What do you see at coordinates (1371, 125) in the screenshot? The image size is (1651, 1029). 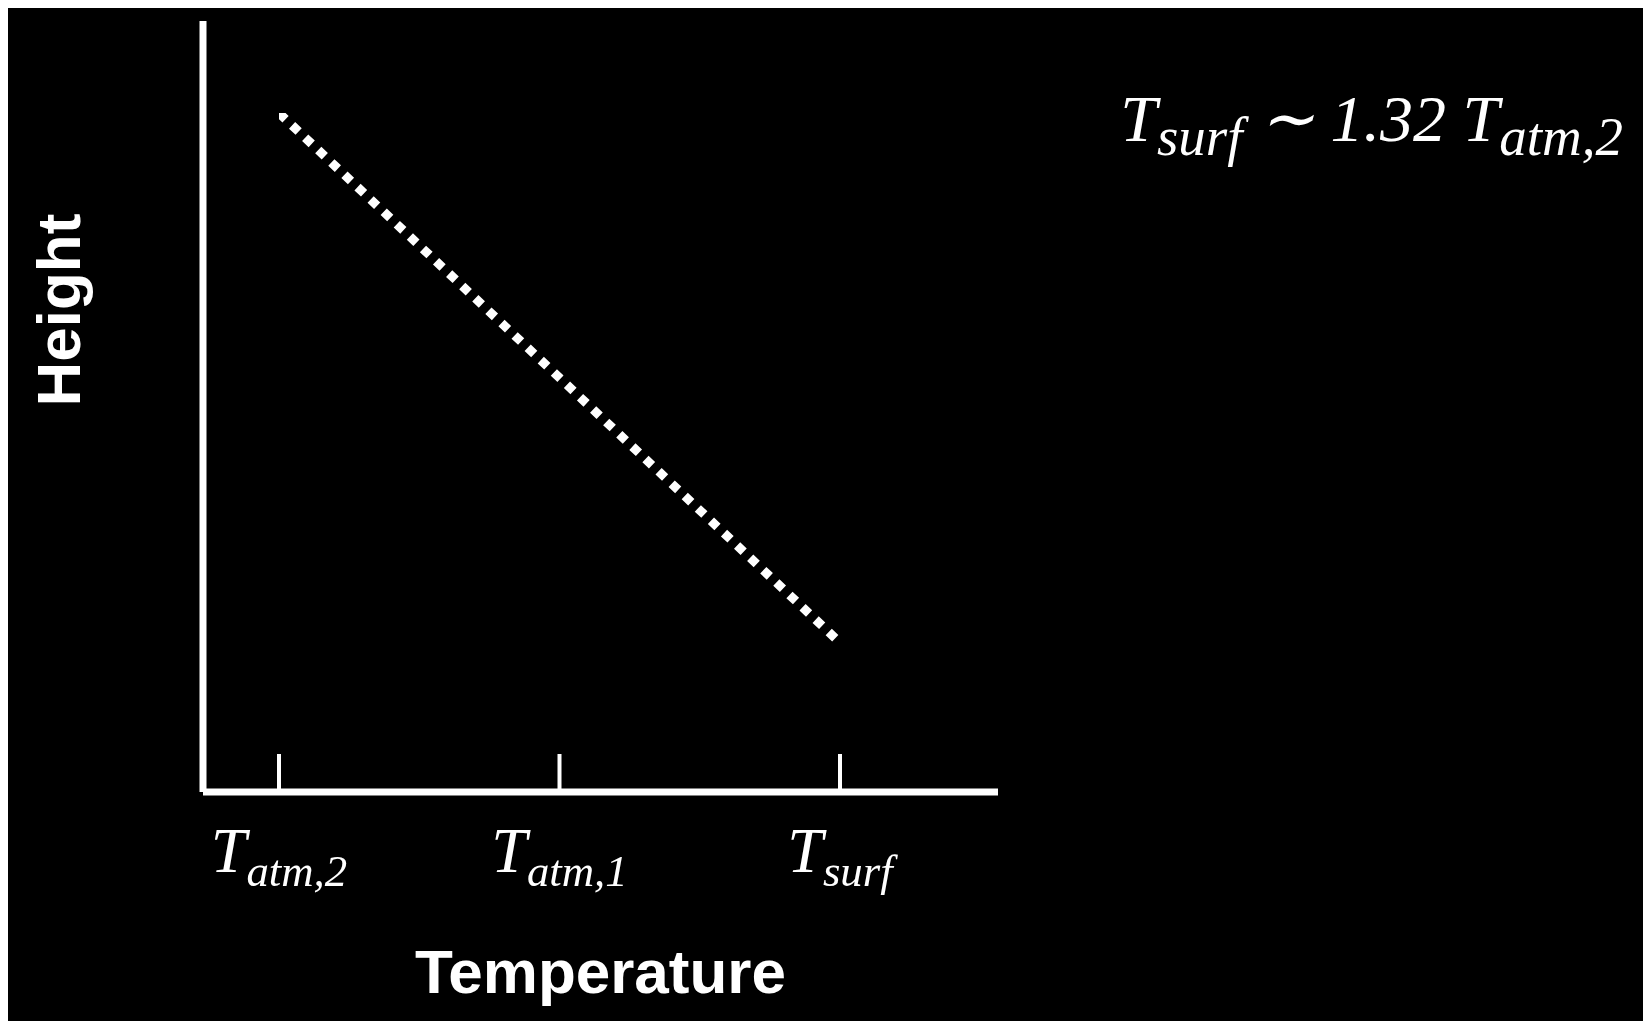 I see `text: T$_{surf}$ ∼ 1.32 T$_{atm,2}$` at bounding box center [1371, 125].